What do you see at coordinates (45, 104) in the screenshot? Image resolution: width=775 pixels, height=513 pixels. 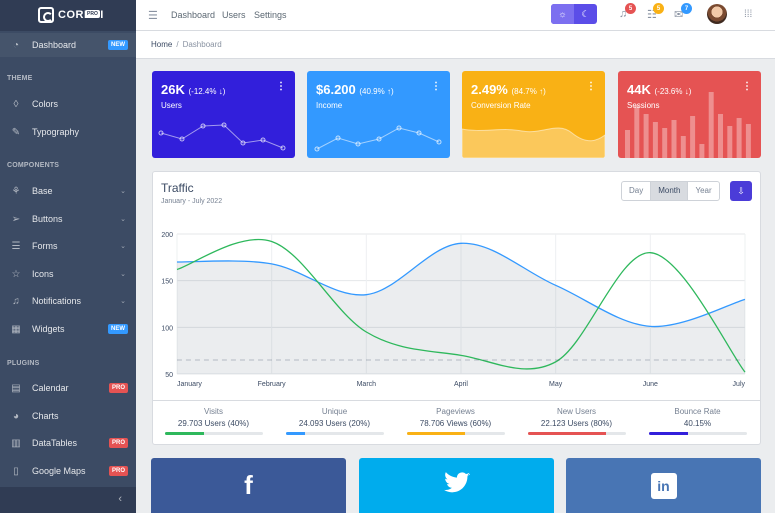 I see `sidebar-item-label: Colors` at bounding box center [45, 104].